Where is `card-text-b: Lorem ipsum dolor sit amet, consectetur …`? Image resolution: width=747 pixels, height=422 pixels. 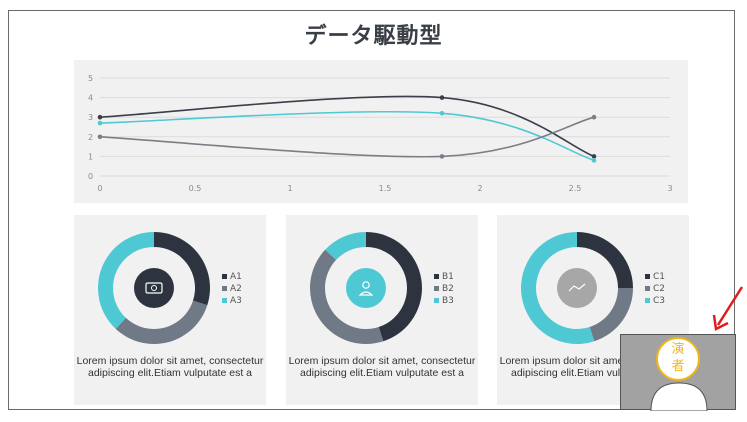
card-text-b: Lorem ipsum dolor sit amet, consectetur … is located at coordinates (382, 367).